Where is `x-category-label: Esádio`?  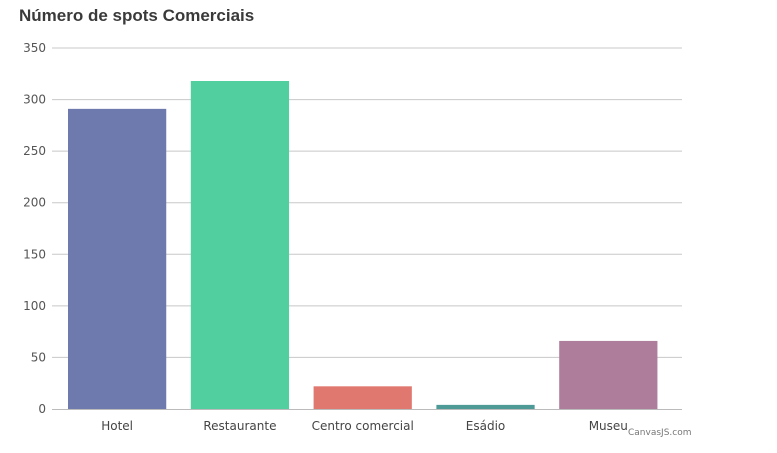
x-category-label: Esádio is located at coordinates (485, 426).